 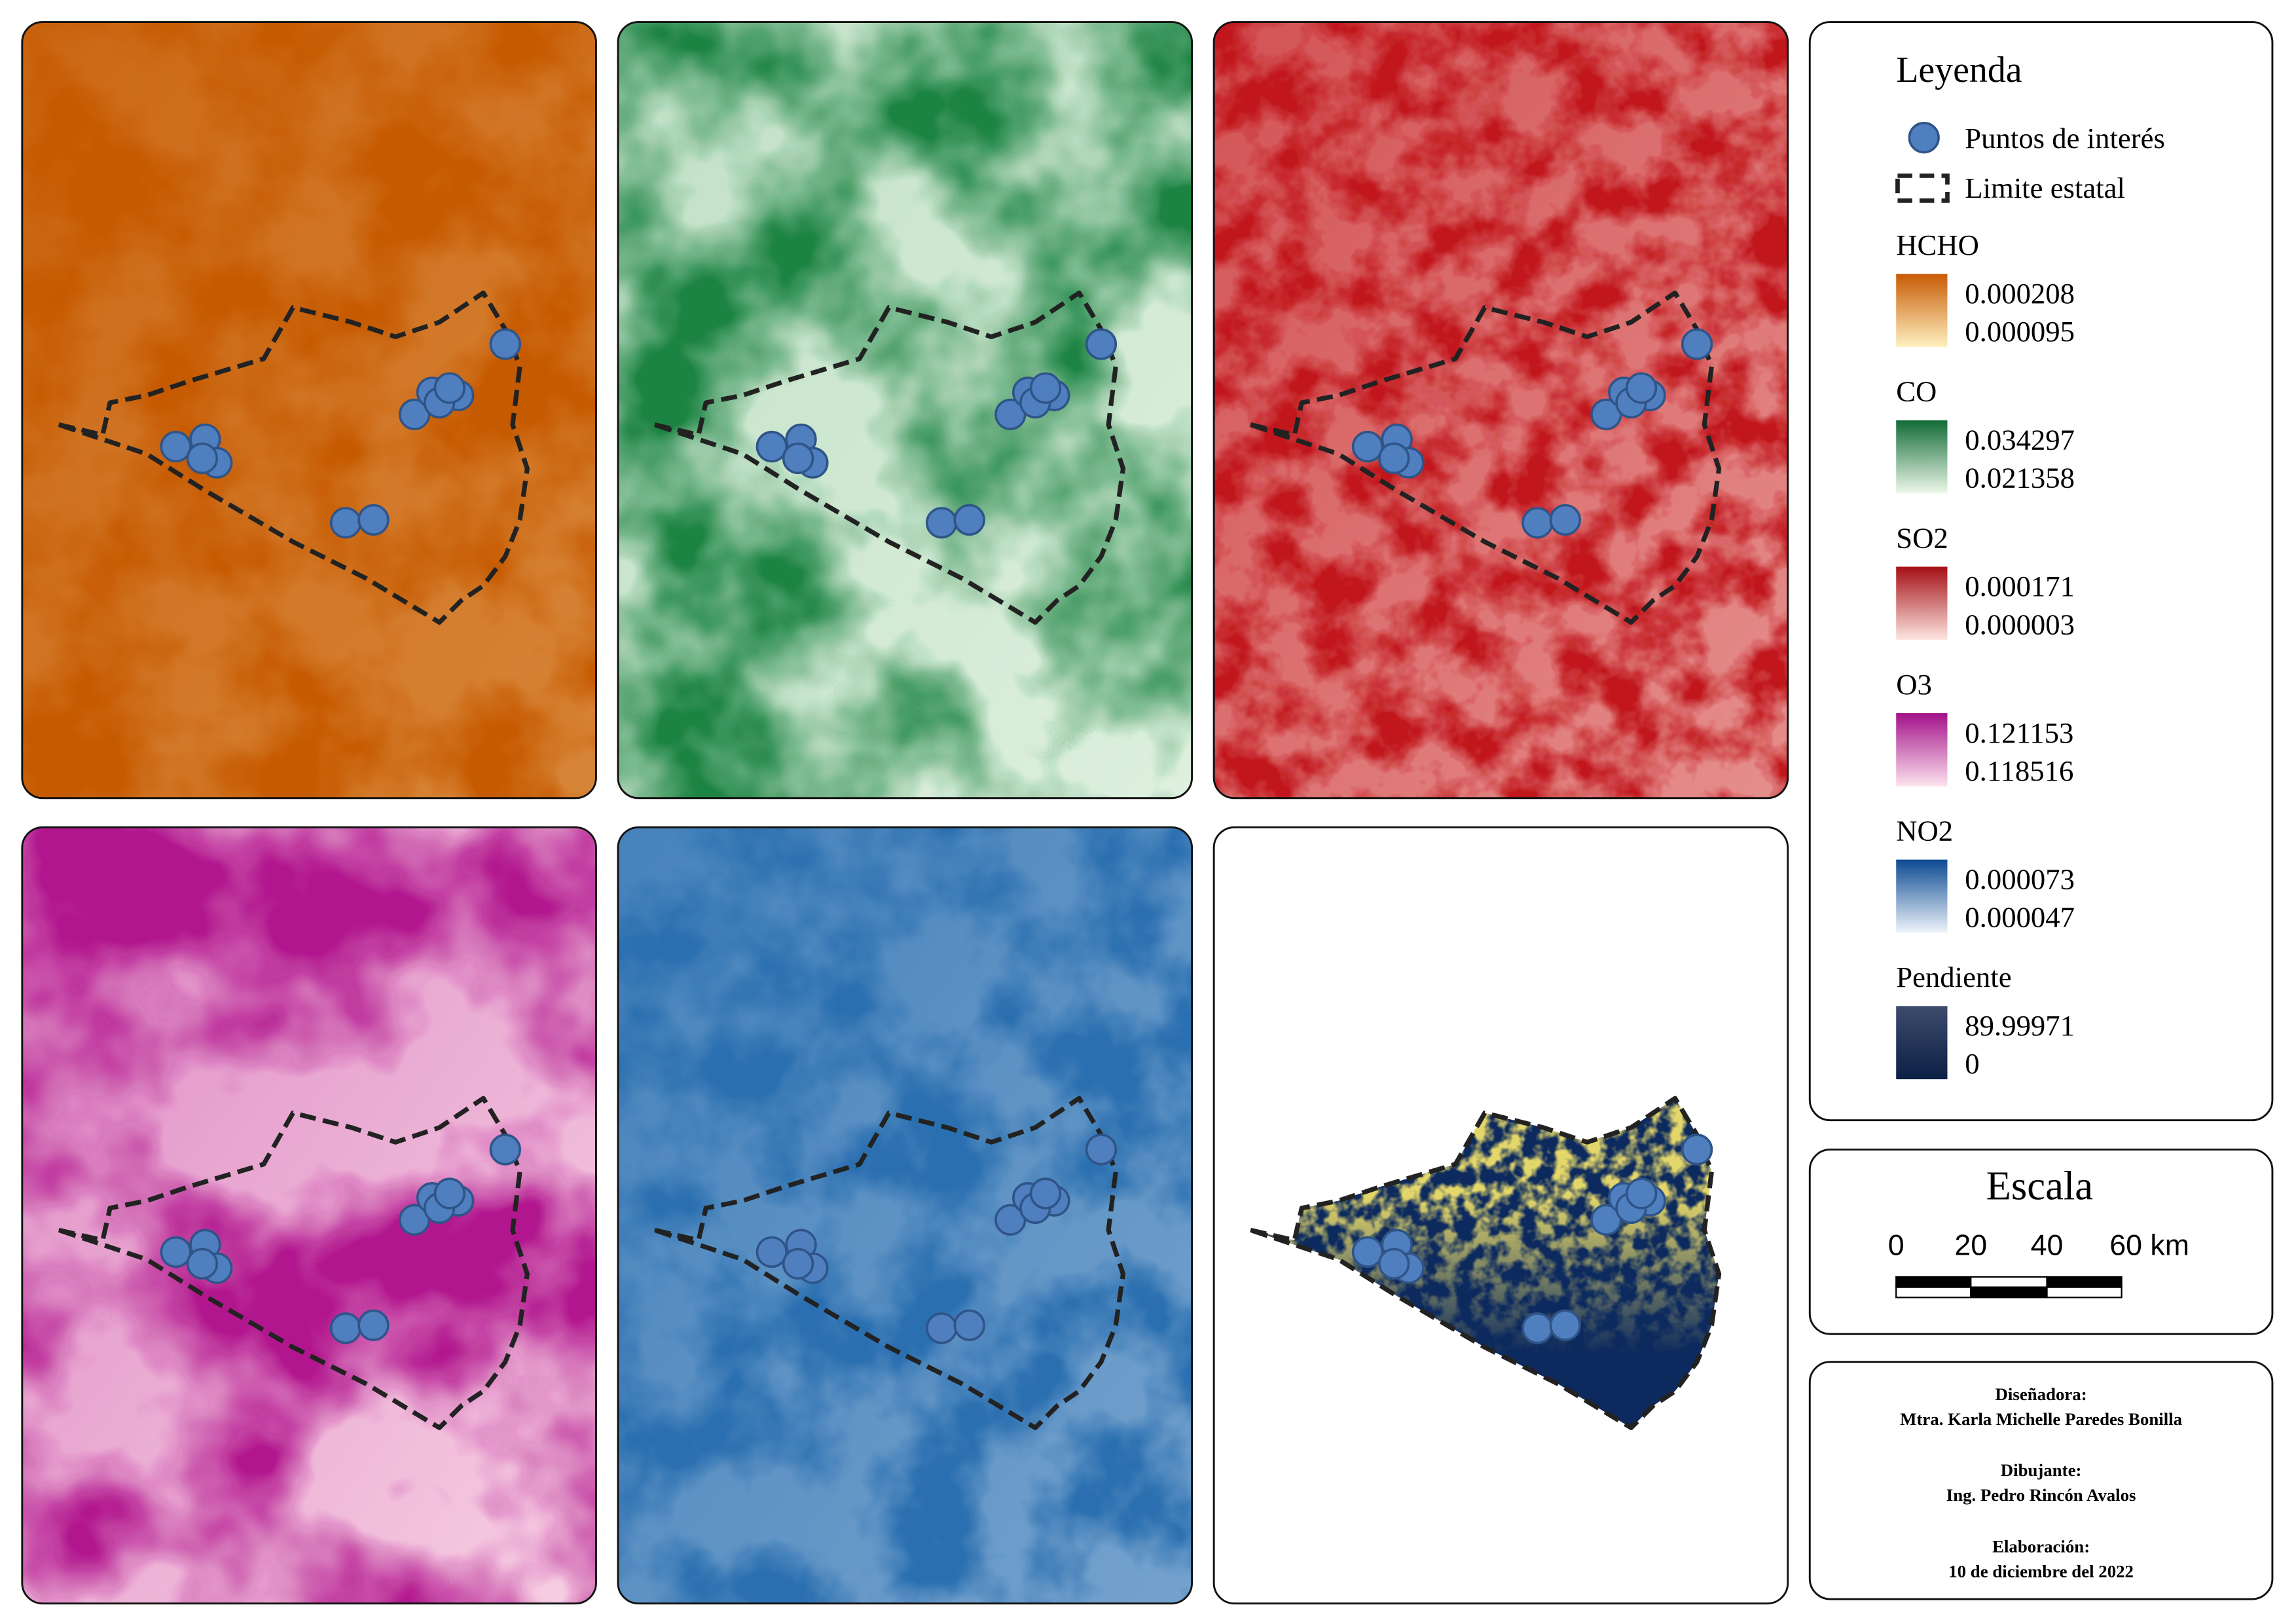 I want to click on legend-max-label: 89.99971, so click(x=2020, y=1025).